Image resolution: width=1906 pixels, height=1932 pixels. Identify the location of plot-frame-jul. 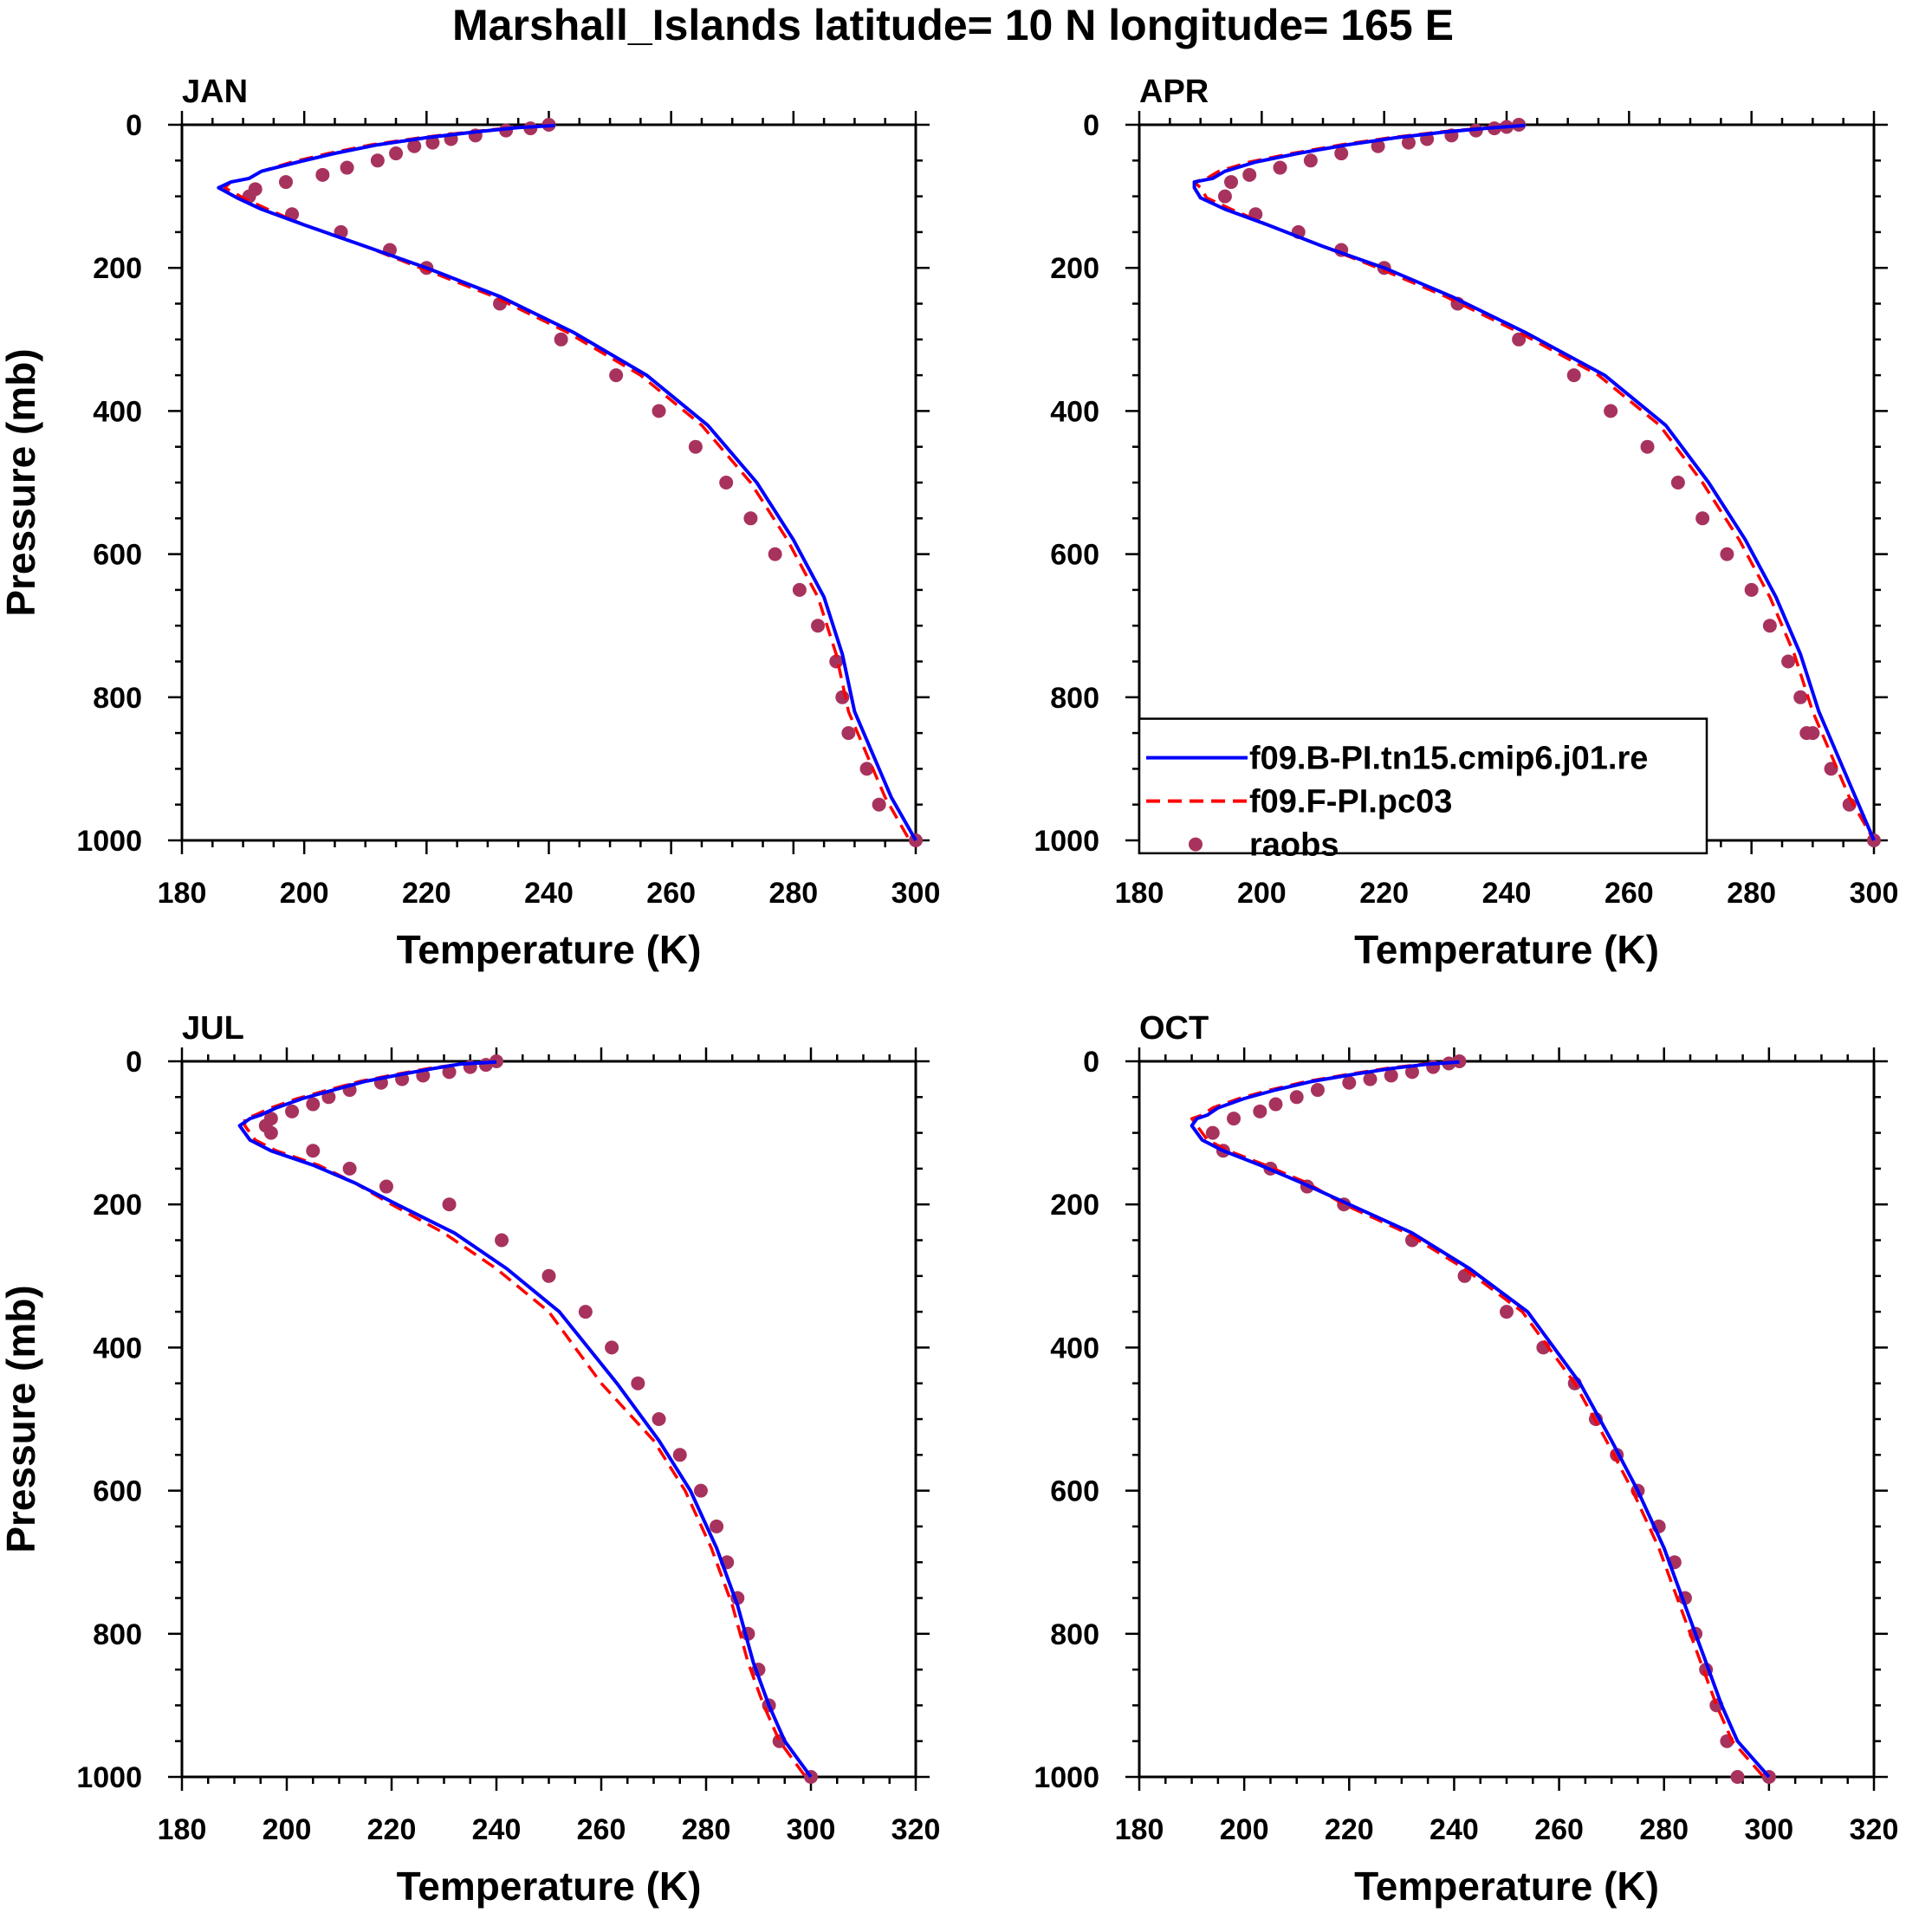
(548, 1419).